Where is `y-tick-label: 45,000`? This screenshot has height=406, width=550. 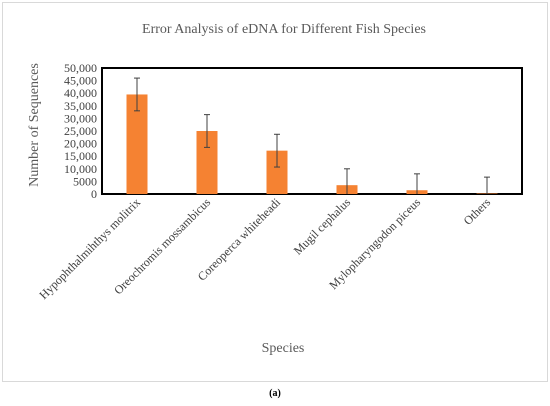
y-tick-label: 45,000 is located at coordinates (80, 81).